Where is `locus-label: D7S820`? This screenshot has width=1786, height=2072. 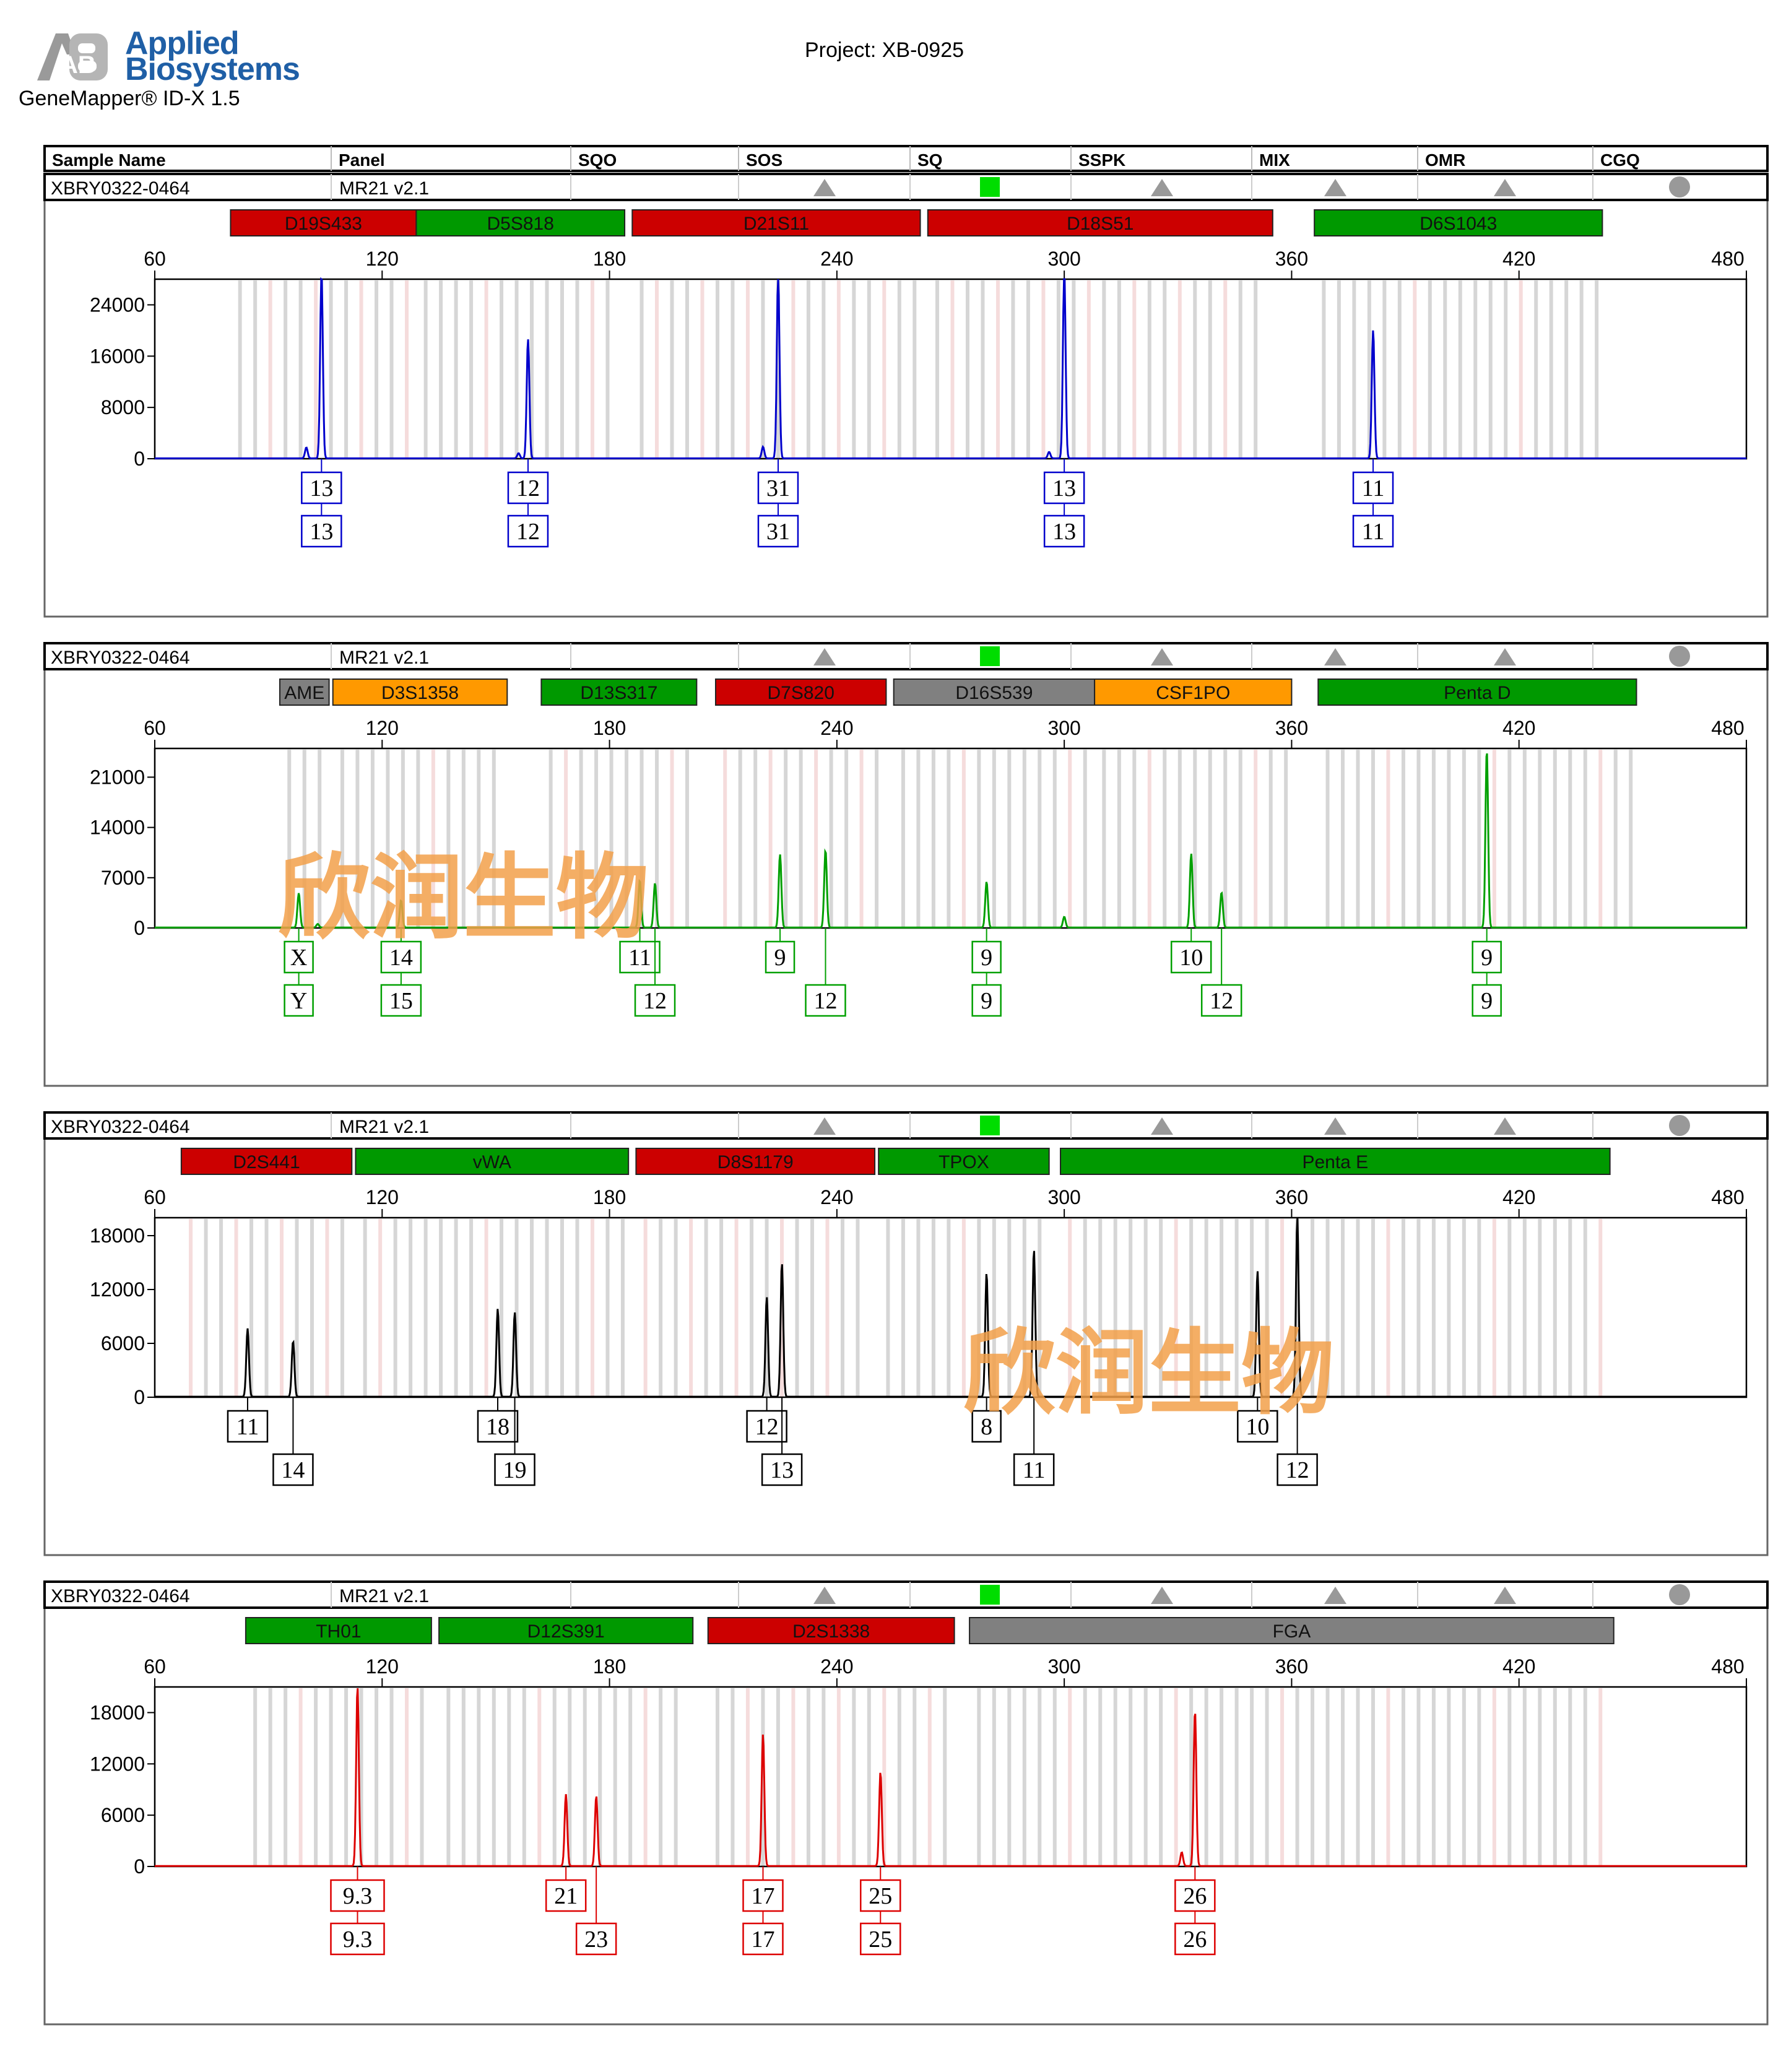
locus-label: D7S820 is located at coordinates (800, 693).